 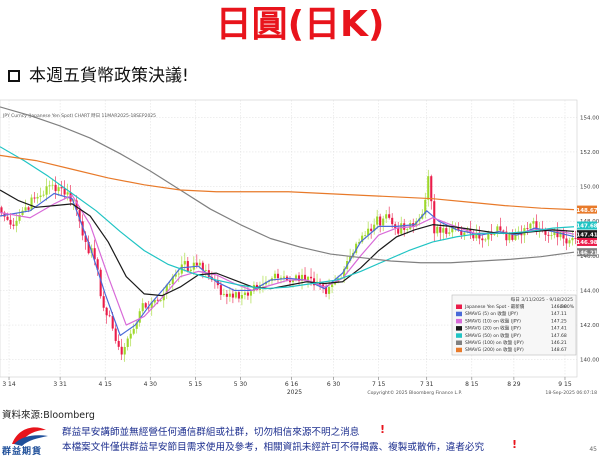 What do you see at coordinates (22, 452) in the screenshot?
I see `logo-text: 群益期貨` at bounding box center [22, 452].